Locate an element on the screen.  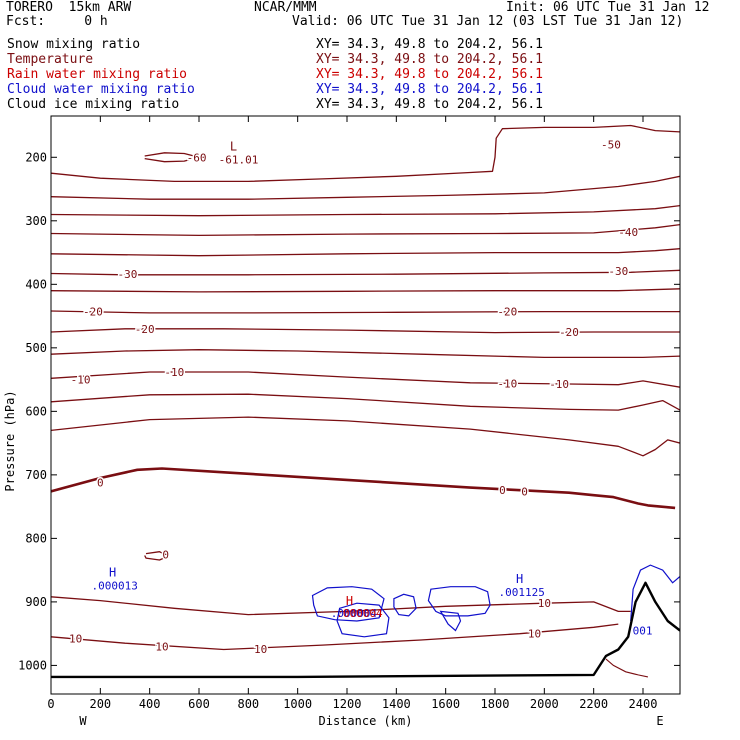
low-marker: L is located at coordinates (233, 146).